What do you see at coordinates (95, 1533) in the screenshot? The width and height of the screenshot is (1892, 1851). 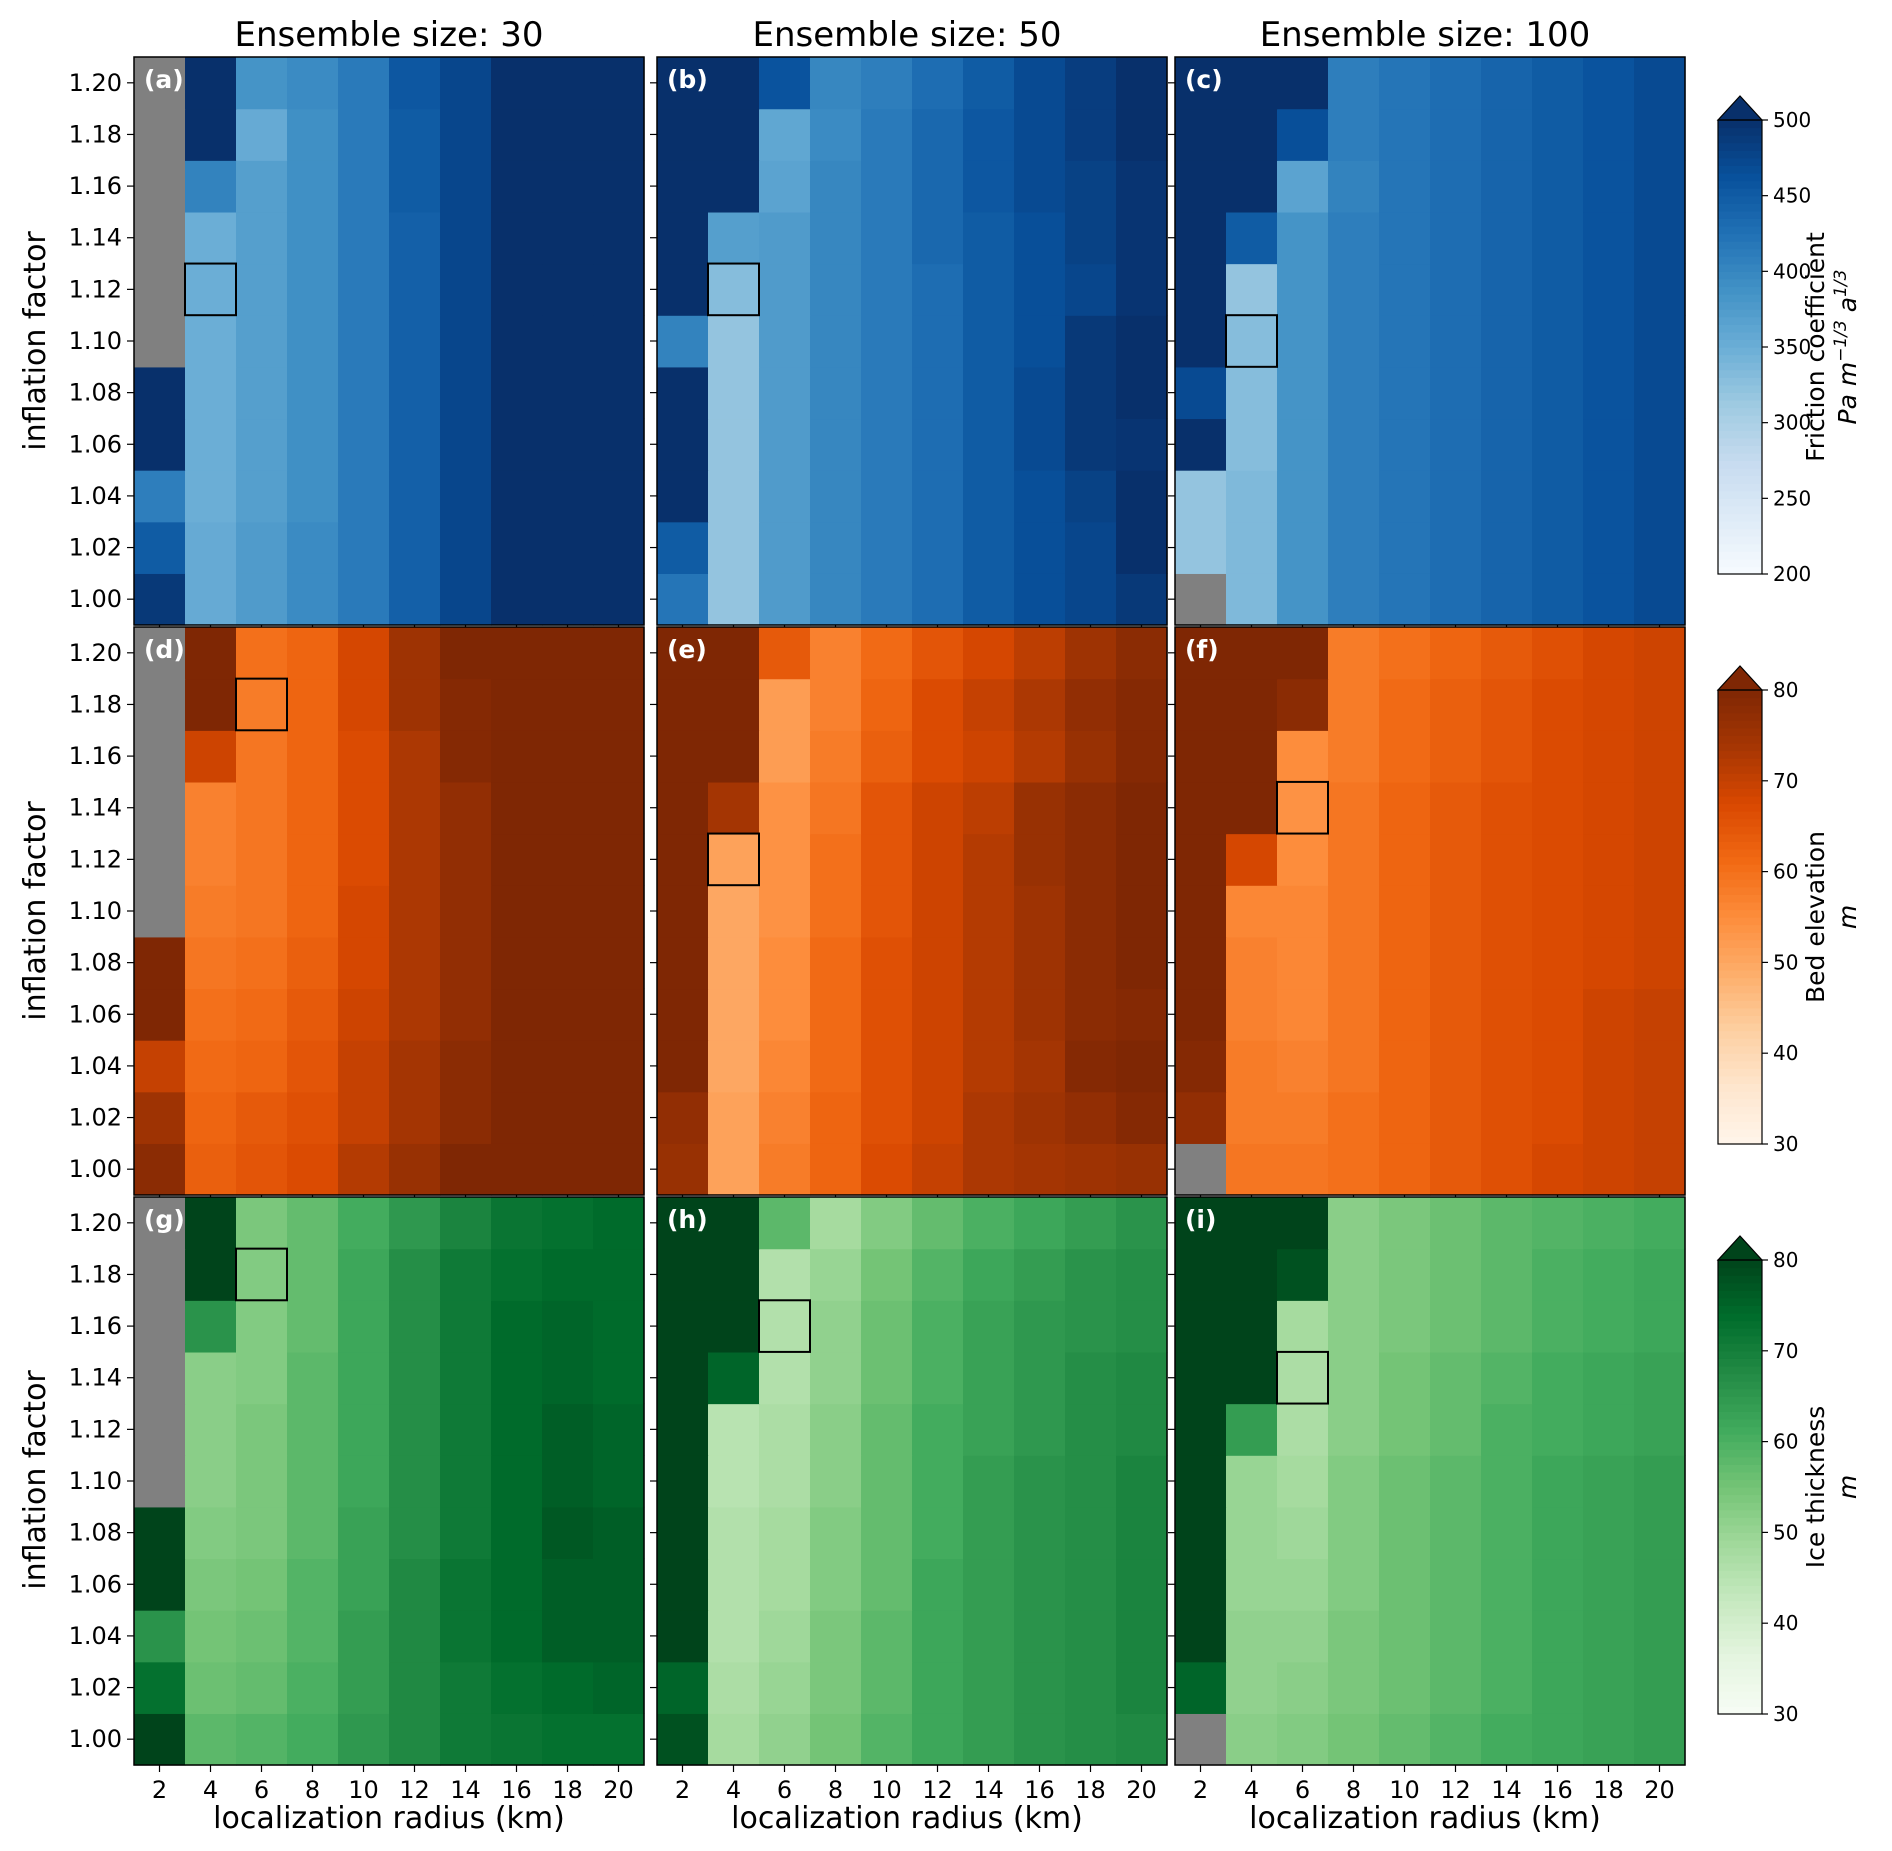 I see `y-tick-label: 1.08` at bounding box center [95, 1533].